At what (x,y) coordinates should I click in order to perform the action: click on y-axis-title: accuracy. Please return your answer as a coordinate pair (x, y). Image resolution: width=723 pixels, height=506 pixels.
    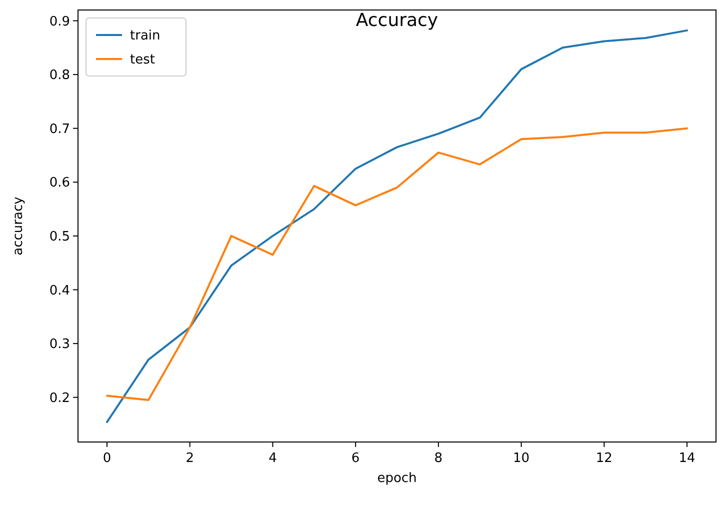
    Looking at the image, I should click on (18, 226).